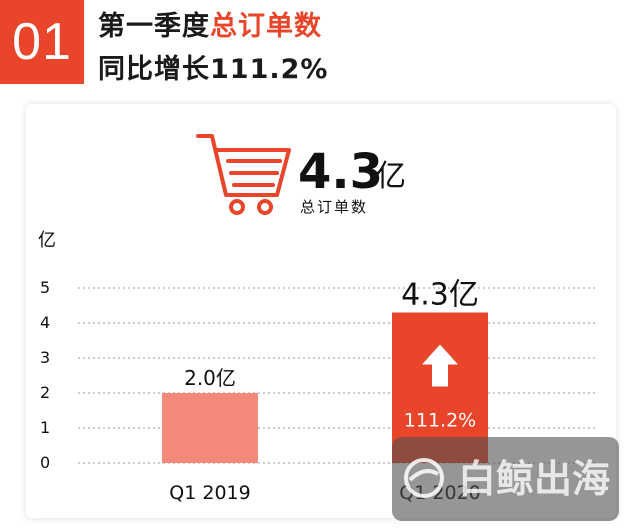  Describe the element at coordinates (45, 392) in the screenshot. I see `y-tick-label: 2` at that location.